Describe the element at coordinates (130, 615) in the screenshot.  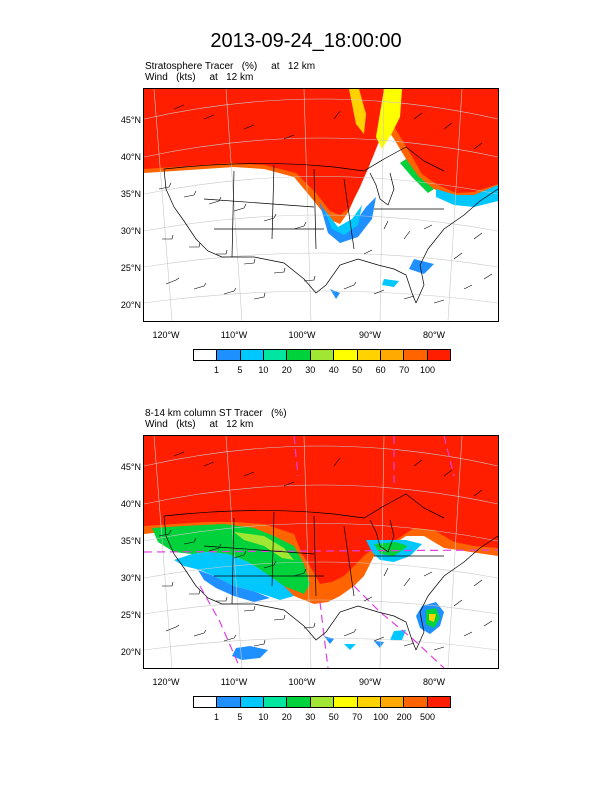
I see `panel2-lat-label: 25°N` at that location.